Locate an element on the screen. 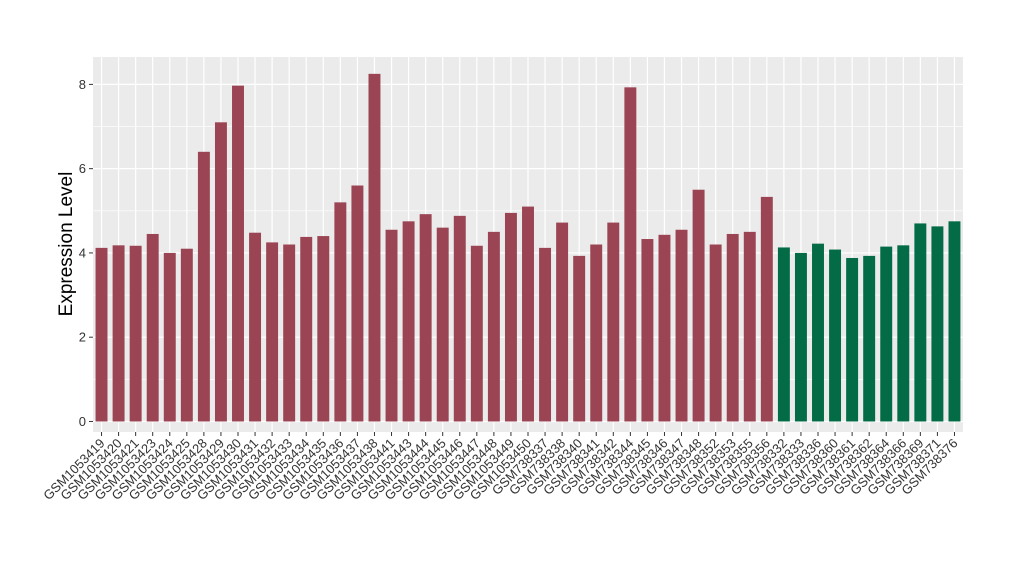  bar-GSM1053449 is located at coordinates (510, 317).